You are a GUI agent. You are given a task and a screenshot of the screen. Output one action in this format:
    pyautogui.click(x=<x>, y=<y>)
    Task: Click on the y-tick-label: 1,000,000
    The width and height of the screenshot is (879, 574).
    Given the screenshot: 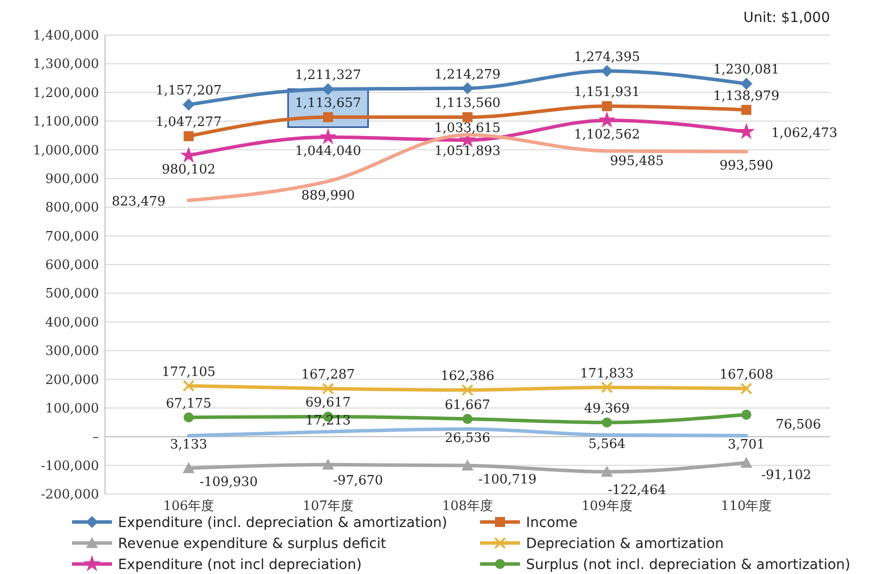 What is the action you would take?
    pyautogui.click(x=65, y=150)
    